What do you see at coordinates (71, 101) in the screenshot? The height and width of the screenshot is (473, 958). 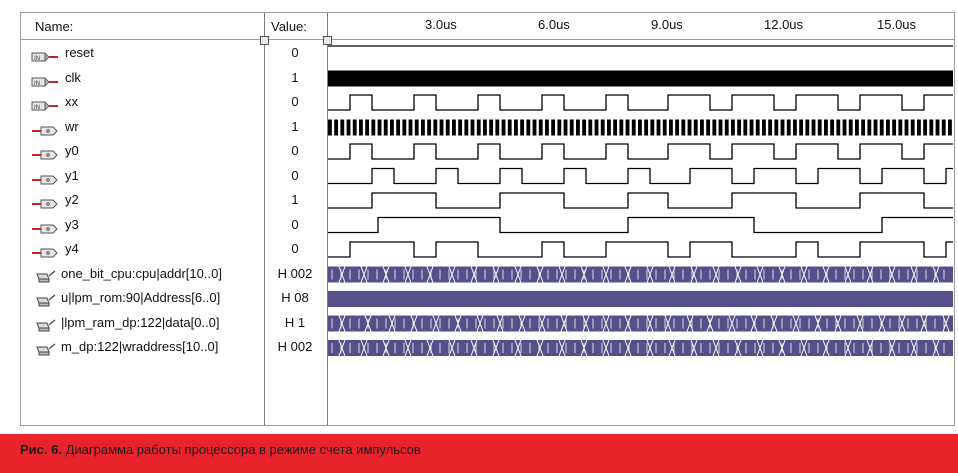 I see `signal-name: xx` at bounding box center [71, 101].